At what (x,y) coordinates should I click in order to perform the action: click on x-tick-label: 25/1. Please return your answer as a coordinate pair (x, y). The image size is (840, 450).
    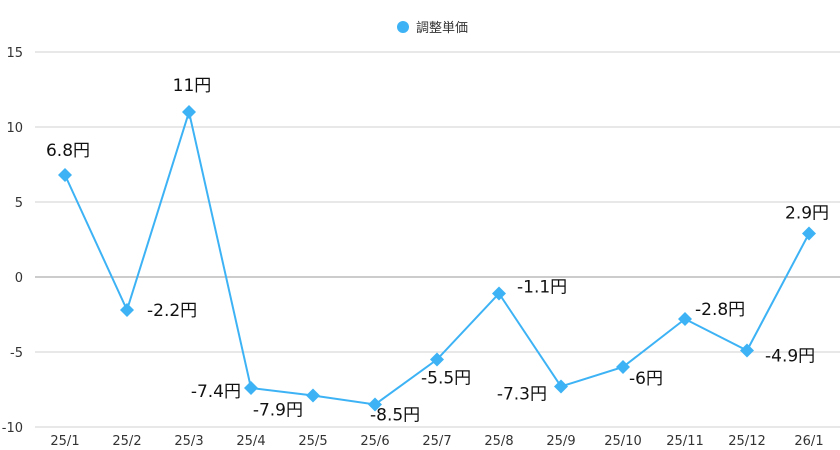
    Looking at the image, I should click on (64, 441).